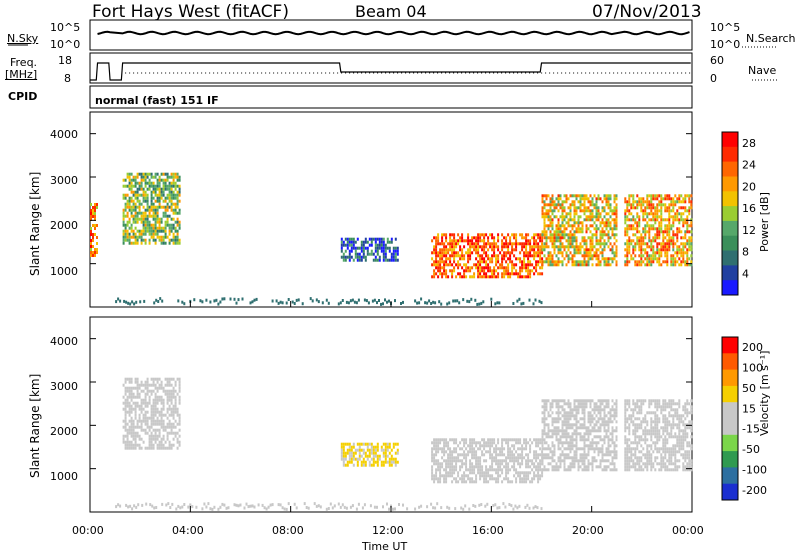  What do you see at coordinates (385, 546) in the screenshot?
I see `xaxis-label: Time UT` at bounding box center [385, 546].